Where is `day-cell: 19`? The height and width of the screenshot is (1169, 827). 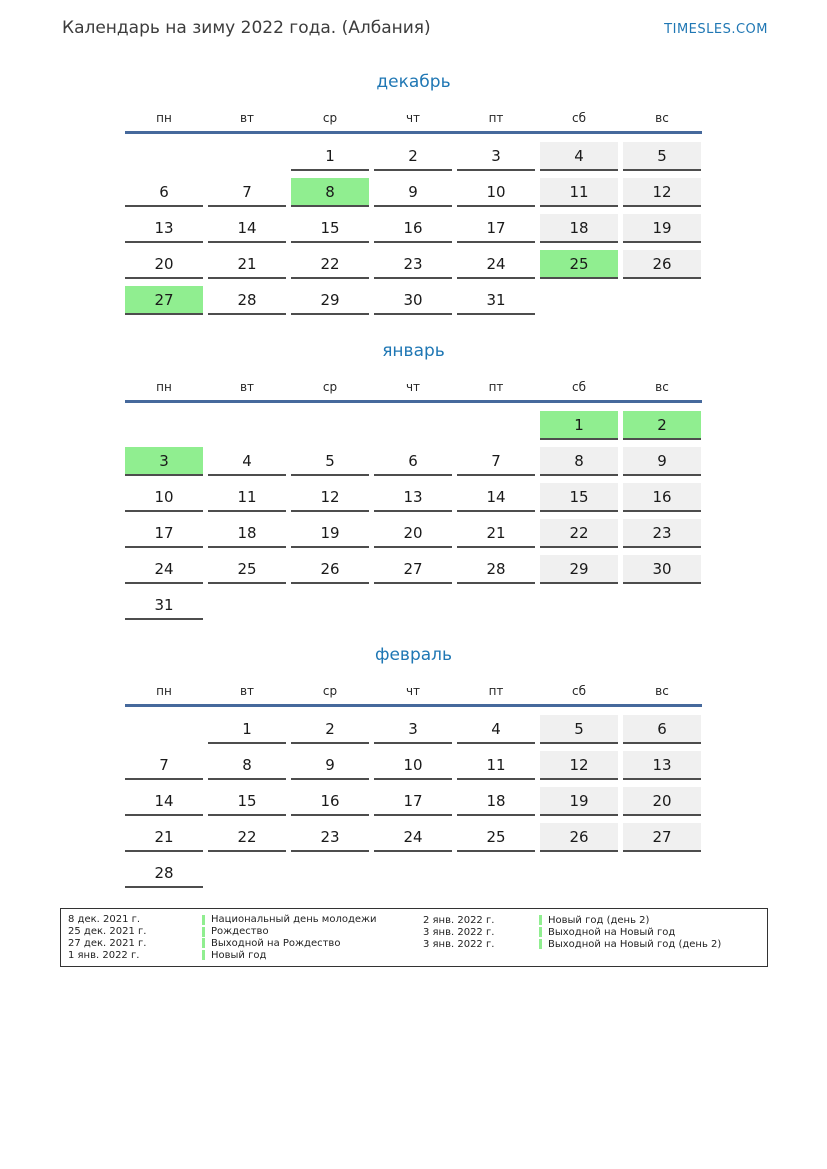 day-cell: 19 is located at coordinates (662, 228).